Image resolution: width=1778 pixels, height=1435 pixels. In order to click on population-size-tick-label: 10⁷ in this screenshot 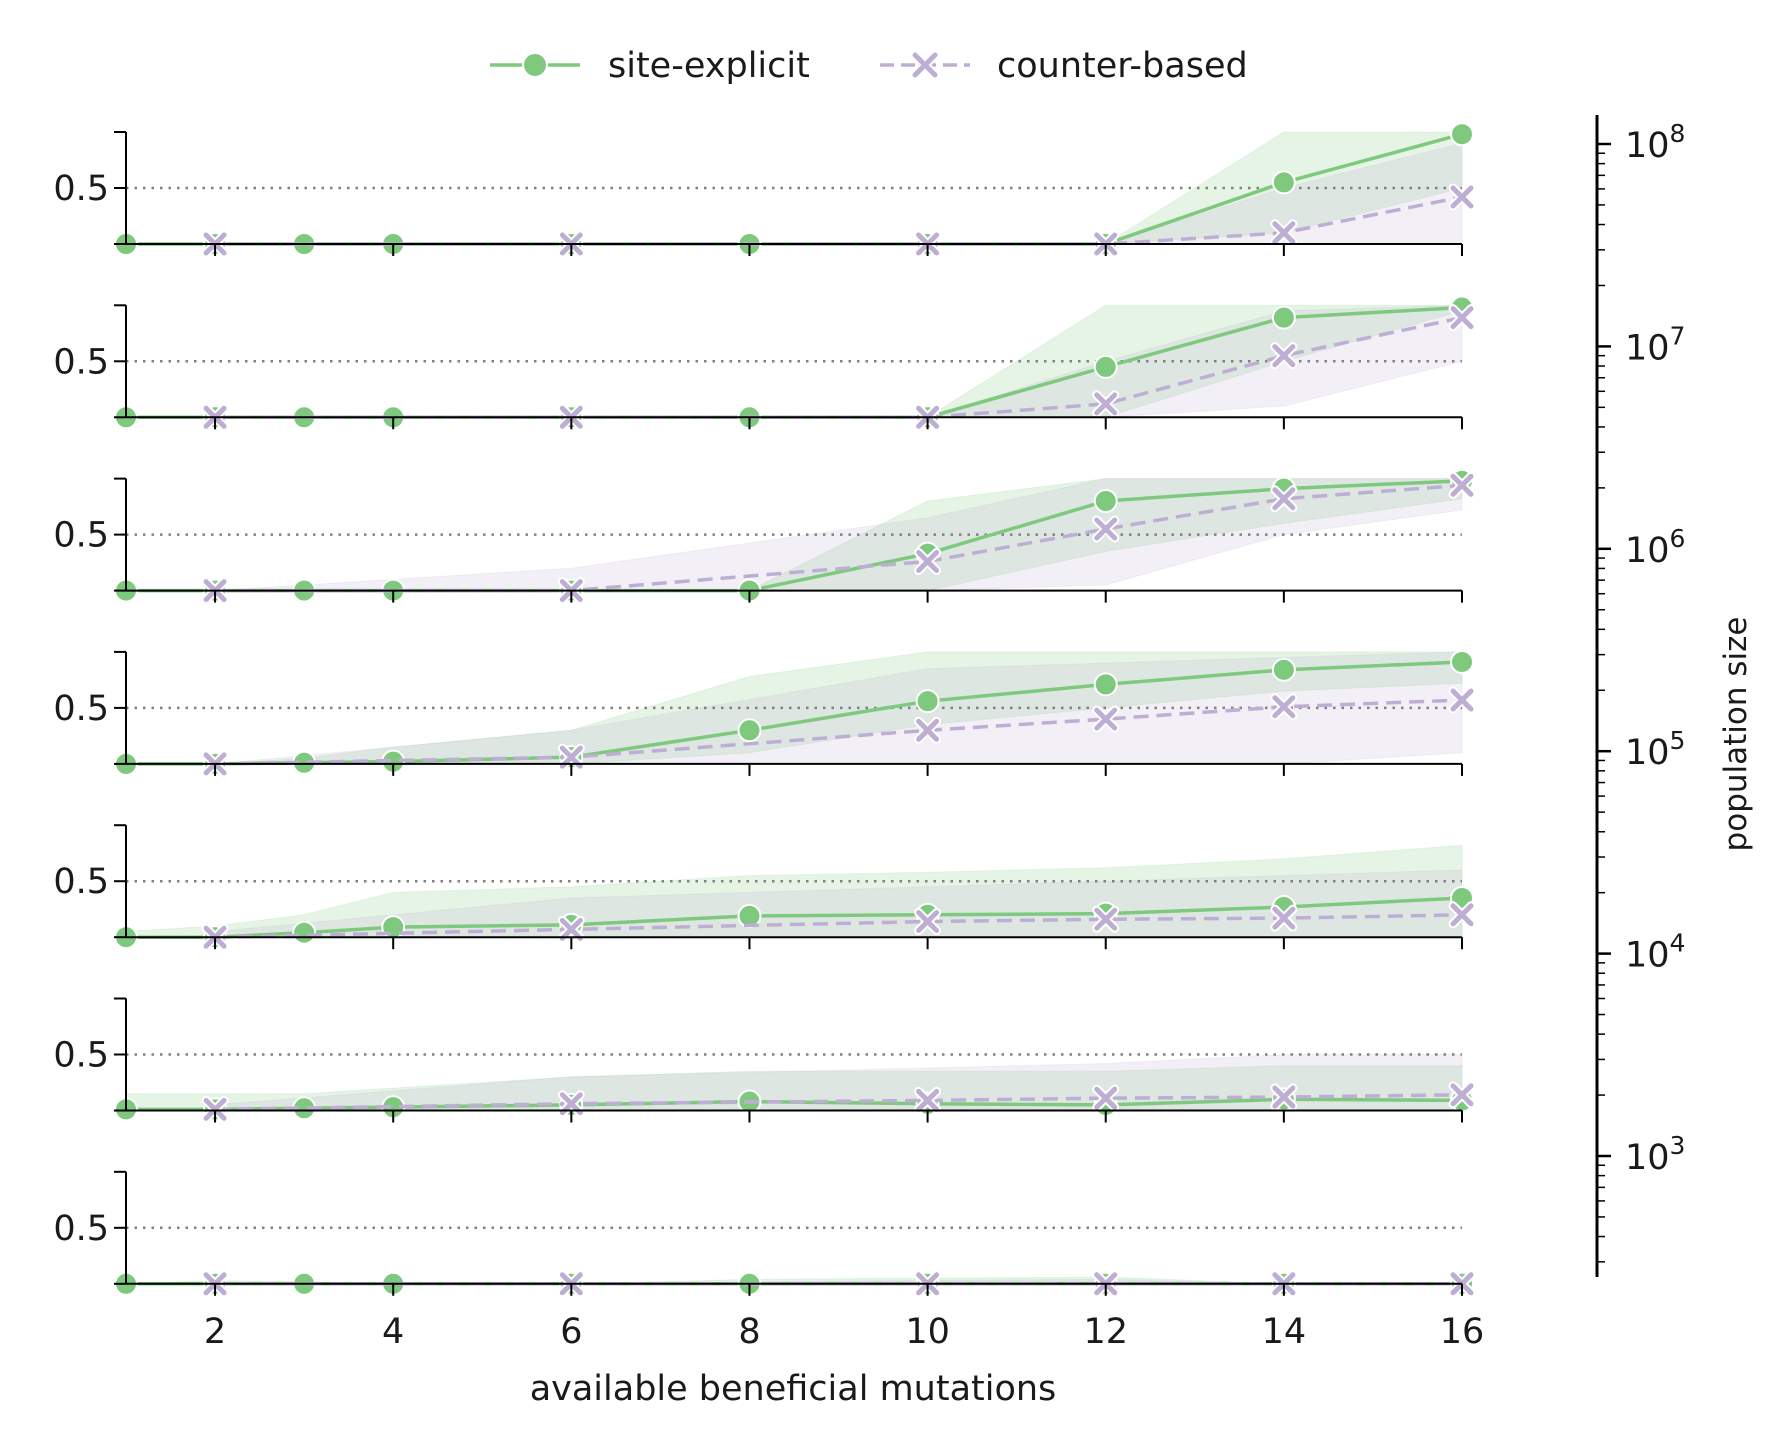, I will do `click(1655, 344)`.